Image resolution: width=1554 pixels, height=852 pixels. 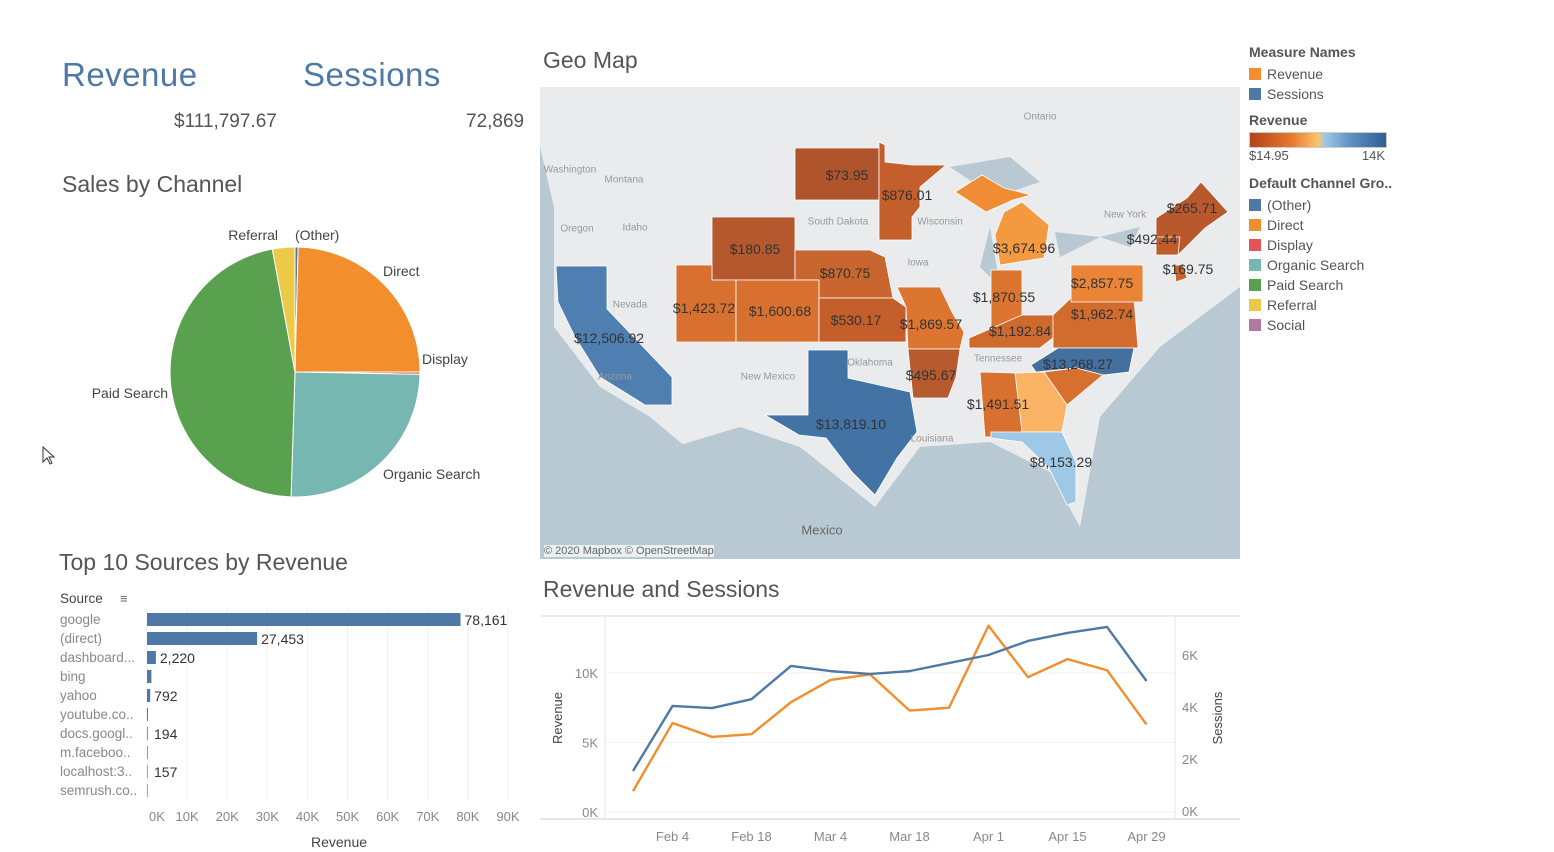 I want to click on state-region-mn, so click(x=913, y=191).